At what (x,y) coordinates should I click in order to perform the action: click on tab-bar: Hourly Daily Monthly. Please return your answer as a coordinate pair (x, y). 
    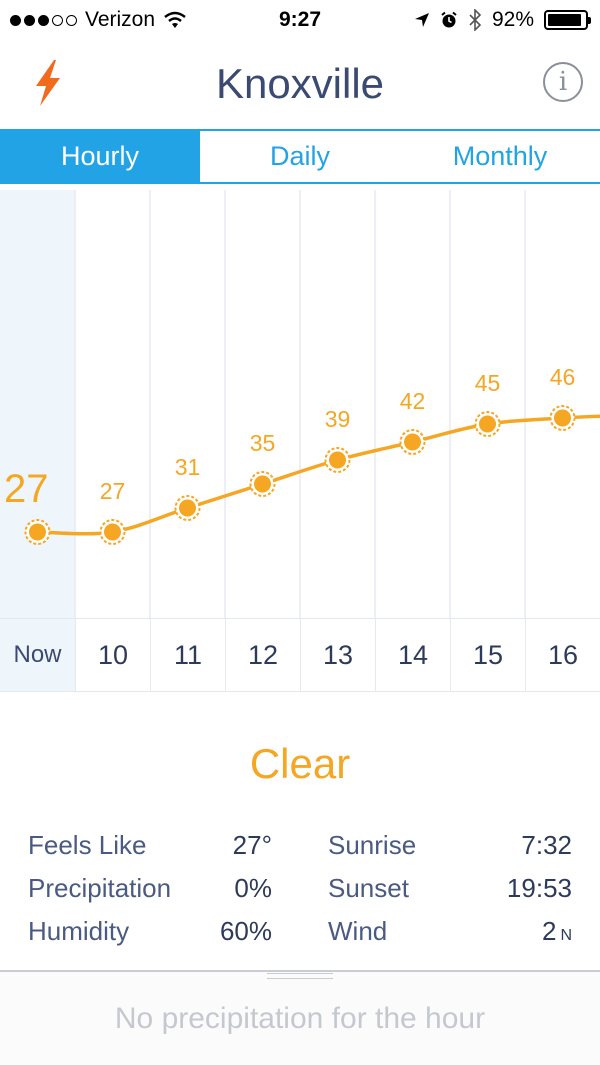
    Looking at the image, I should click on (300, 156).